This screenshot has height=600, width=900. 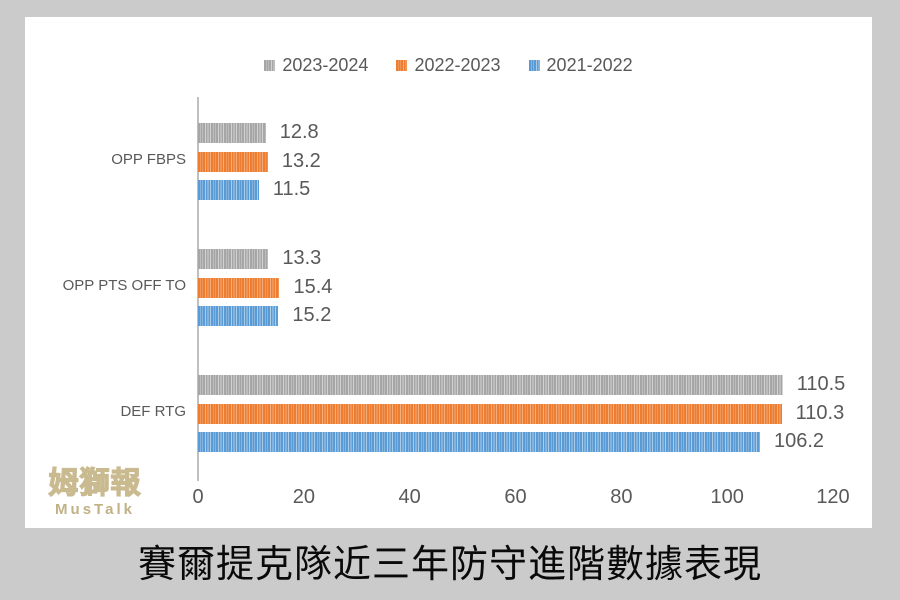 What do you see at coordinates (198, 497) in the screenshot?
I see `x-tick-label-0: 0` at bounding box center [198, 497].